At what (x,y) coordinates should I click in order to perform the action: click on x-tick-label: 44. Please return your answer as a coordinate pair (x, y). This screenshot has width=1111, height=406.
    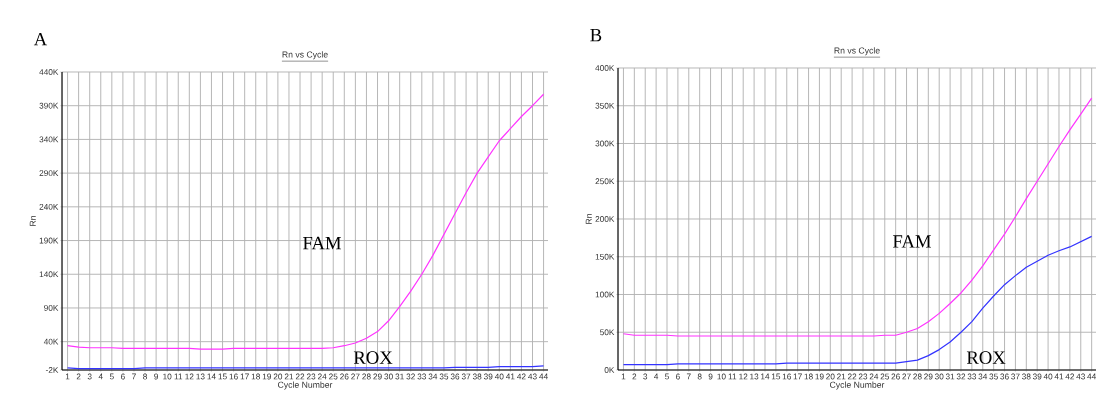
    Looking at the image, I should click on (1091, 376).